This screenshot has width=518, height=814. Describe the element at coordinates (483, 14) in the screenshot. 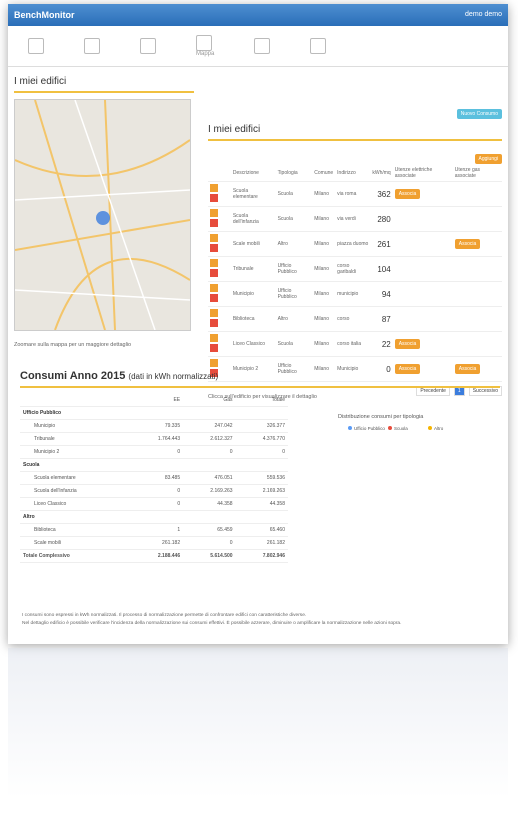

I see `user-menu: demo demo` at that location.